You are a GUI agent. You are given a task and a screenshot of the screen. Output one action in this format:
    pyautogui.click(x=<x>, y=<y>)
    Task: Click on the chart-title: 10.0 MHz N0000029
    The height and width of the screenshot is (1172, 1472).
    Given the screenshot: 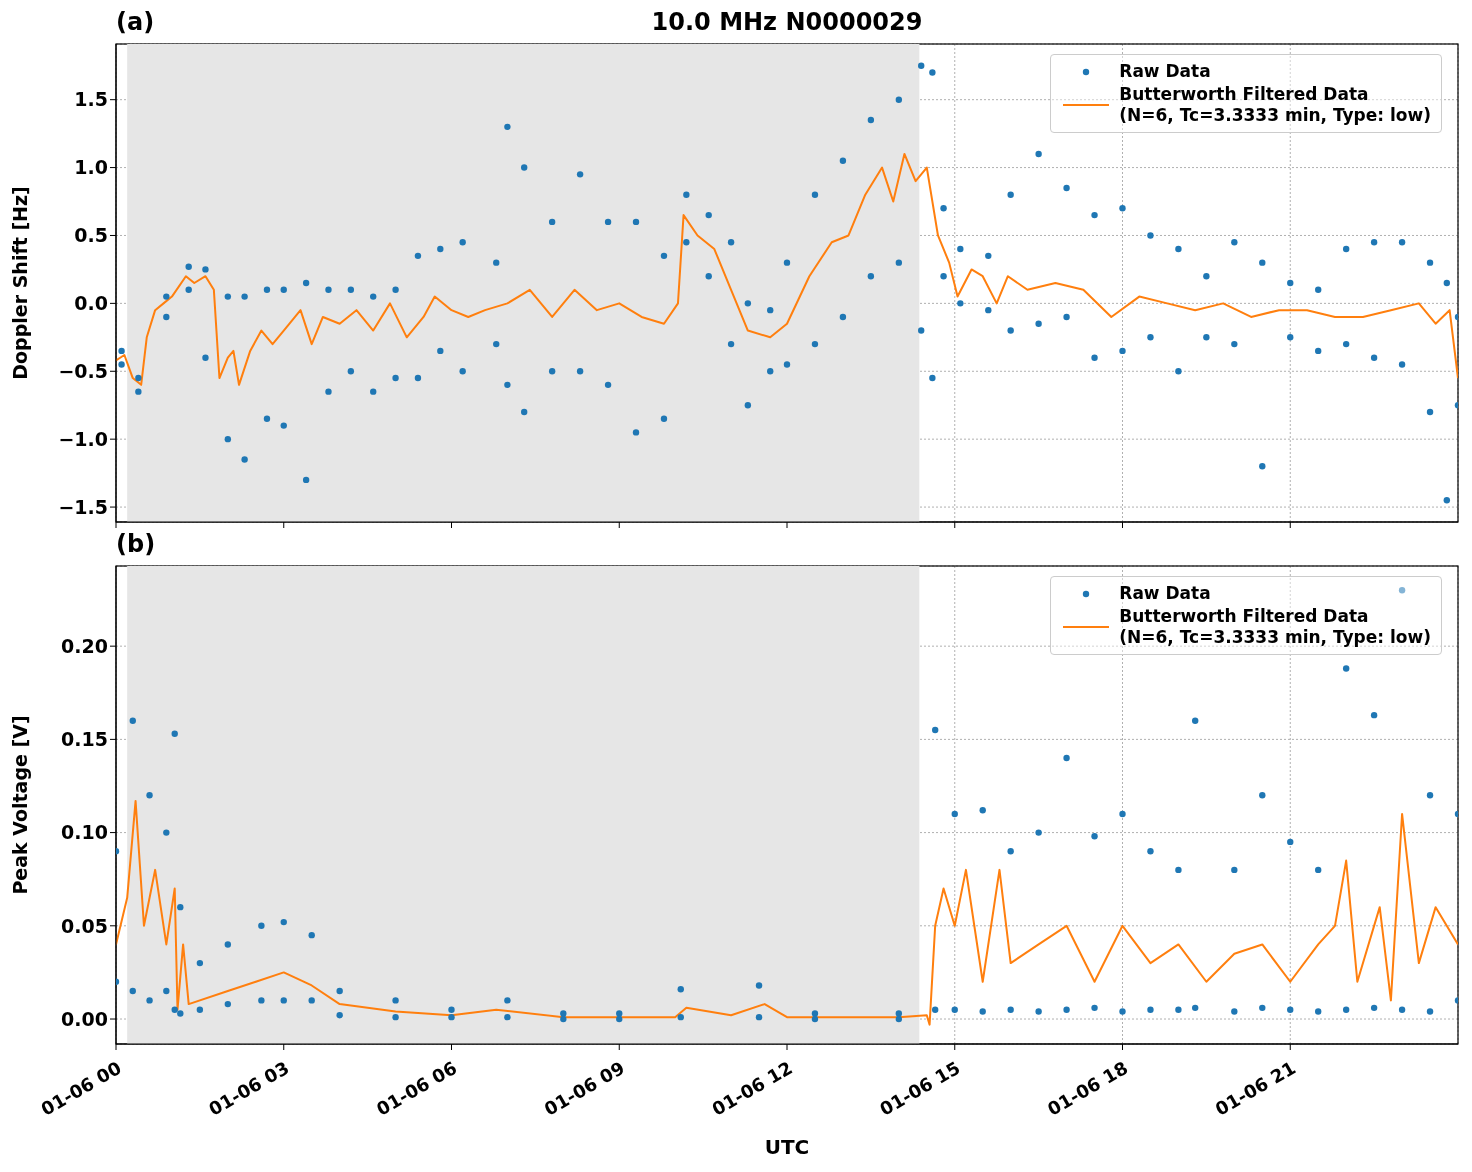 What is the action you would take?
    pyautogui.click(x=787, y=22)
    